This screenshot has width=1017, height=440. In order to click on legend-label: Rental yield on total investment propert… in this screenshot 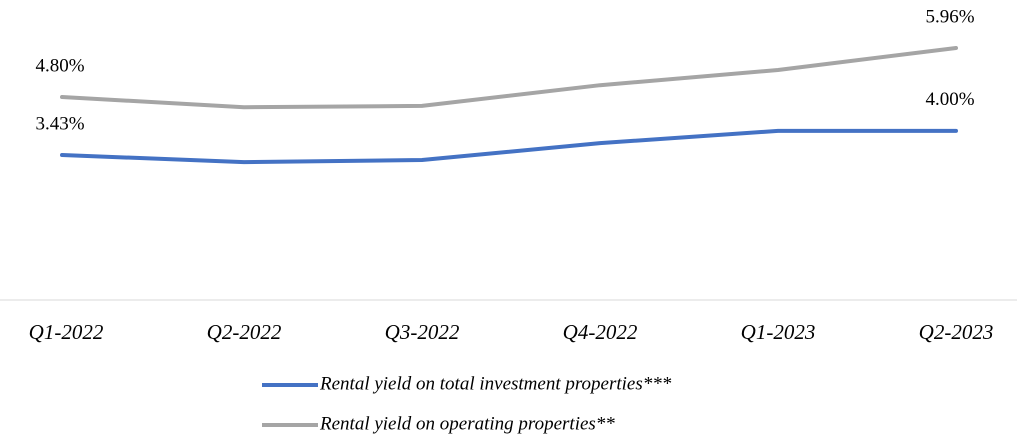, I will do `click(495, 383)`.